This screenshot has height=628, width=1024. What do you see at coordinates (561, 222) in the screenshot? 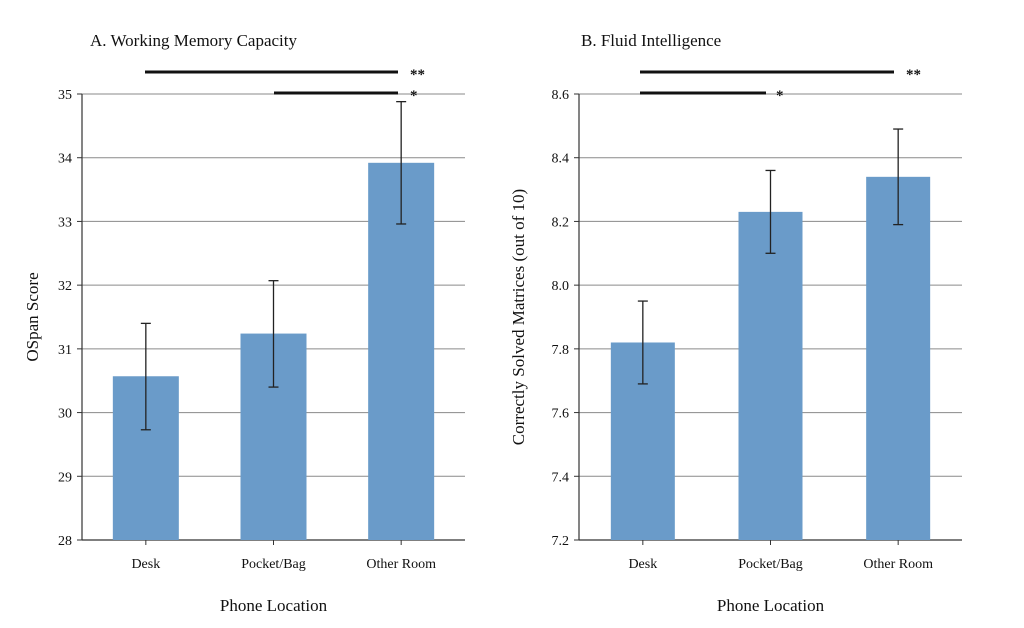
I see `y-tick-label: 8.2` at bounding box center [561, 222].